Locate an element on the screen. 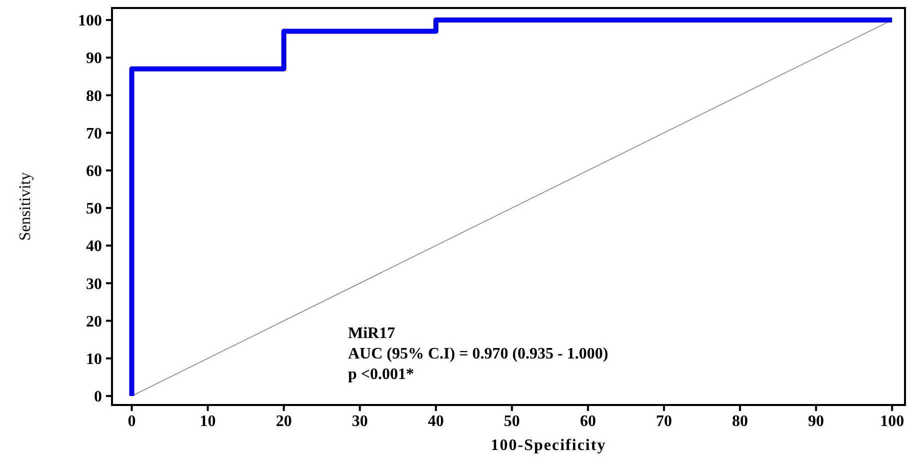 This screenshot has width=919, height=458. x-tick-label: 100 is located at coordinates (892, 421).